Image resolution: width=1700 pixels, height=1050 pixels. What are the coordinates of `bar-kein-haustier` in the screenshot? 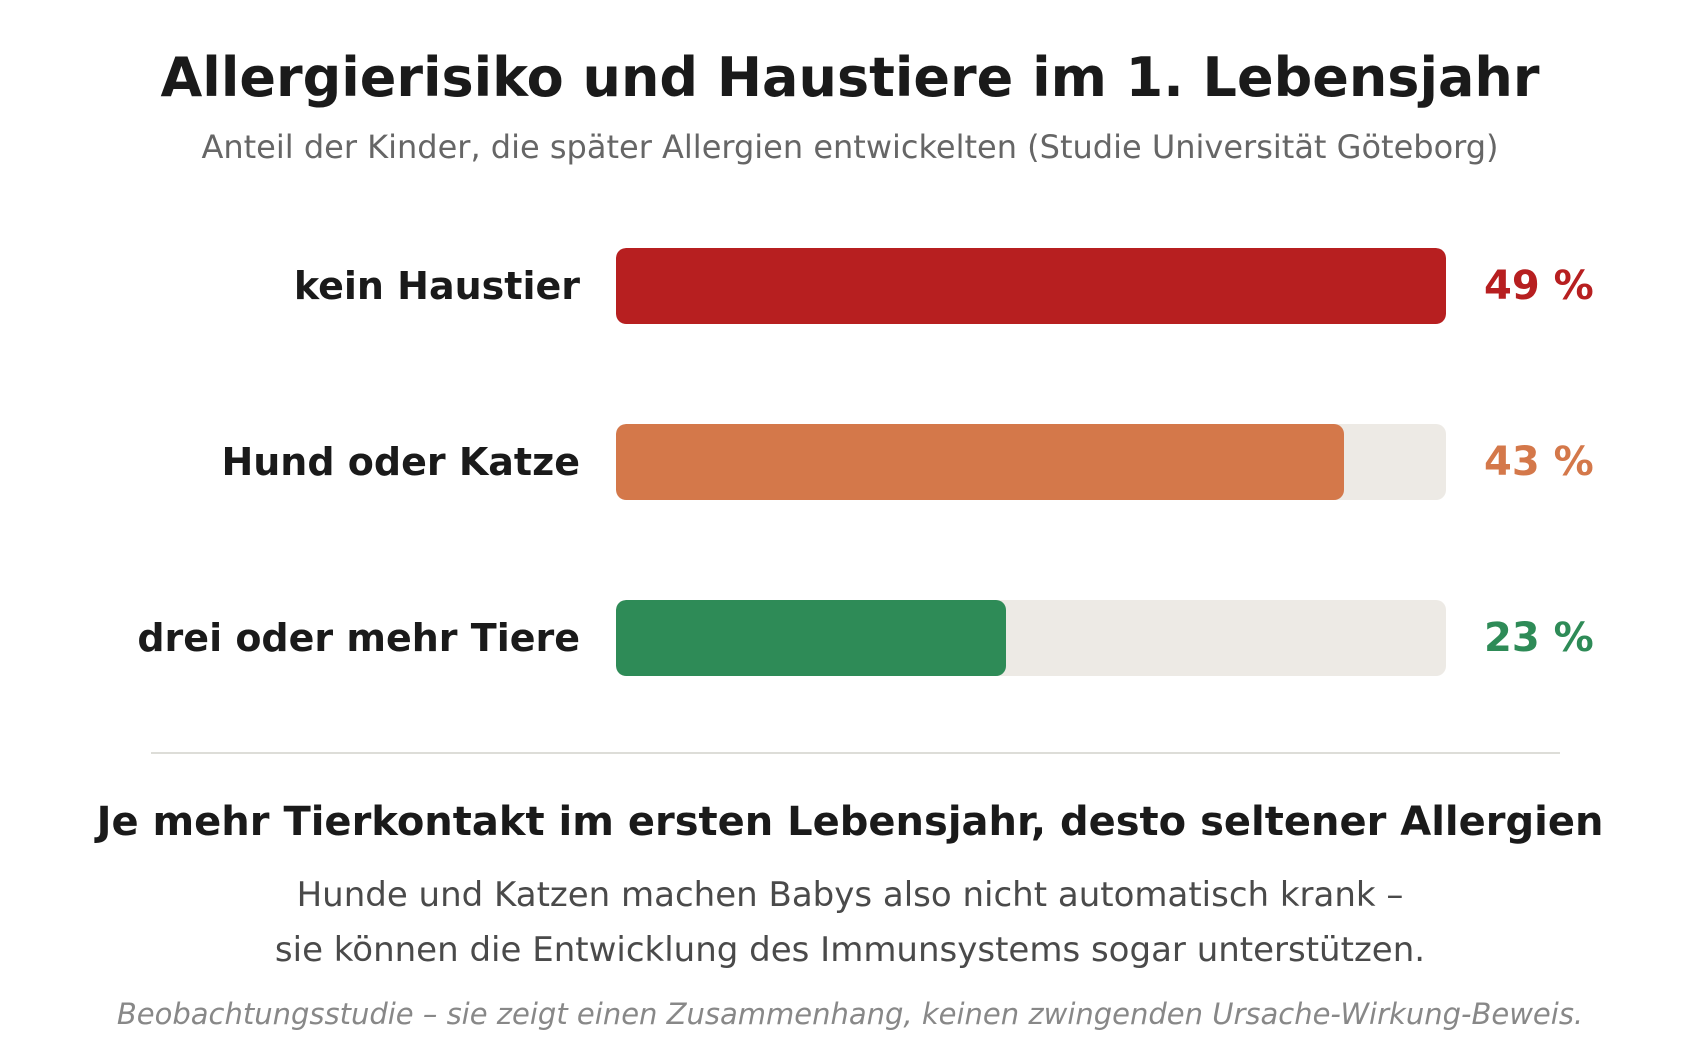 It's located at (1031, 286).